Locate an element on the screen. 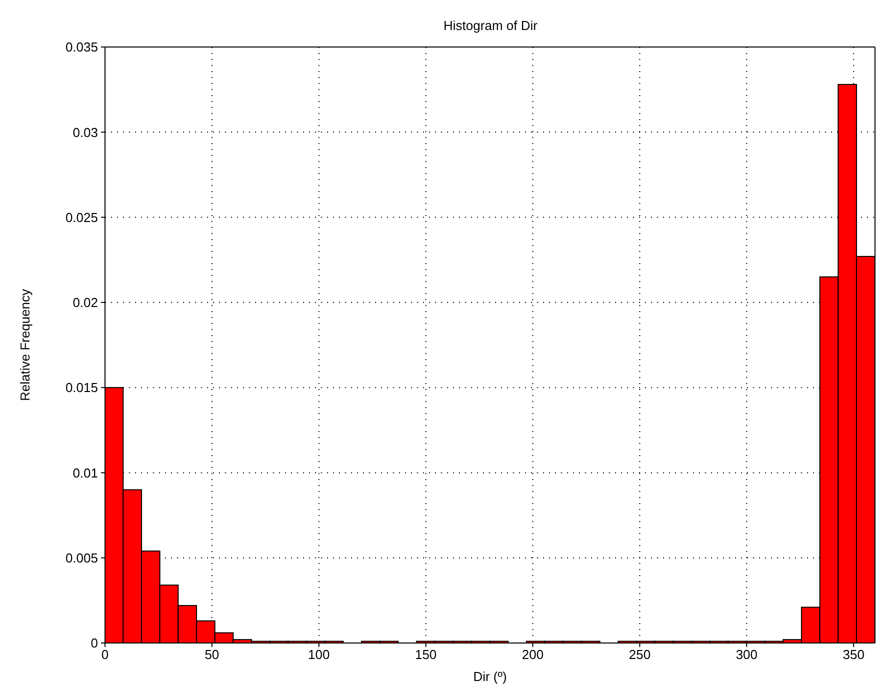  y-tick-label: 0.025 is located at coordinates (81, 217).